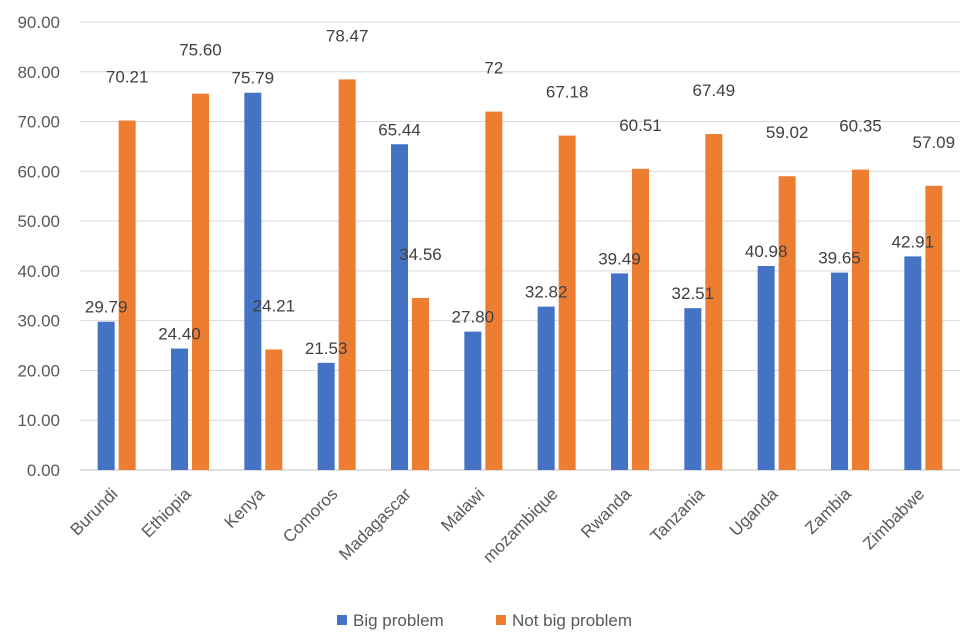 Image resolution: width=968 pixels, height=633 pixels. What do you see at coordinates (310, 515) in the screenshot?
I see `category-label: Comoros` at bounding box center [310, 515].